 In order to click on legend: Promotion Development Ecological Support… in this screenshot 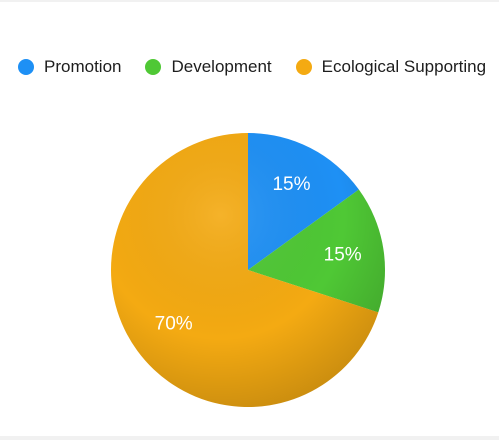, I will do `click(252, 67)`.